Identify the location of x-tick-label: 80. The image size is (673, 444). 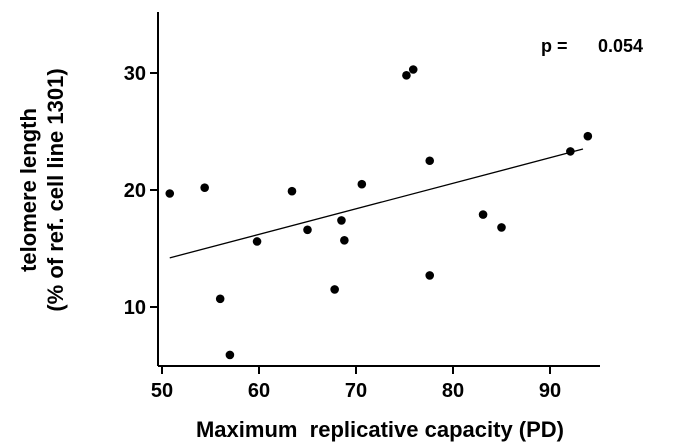
(453, 391).